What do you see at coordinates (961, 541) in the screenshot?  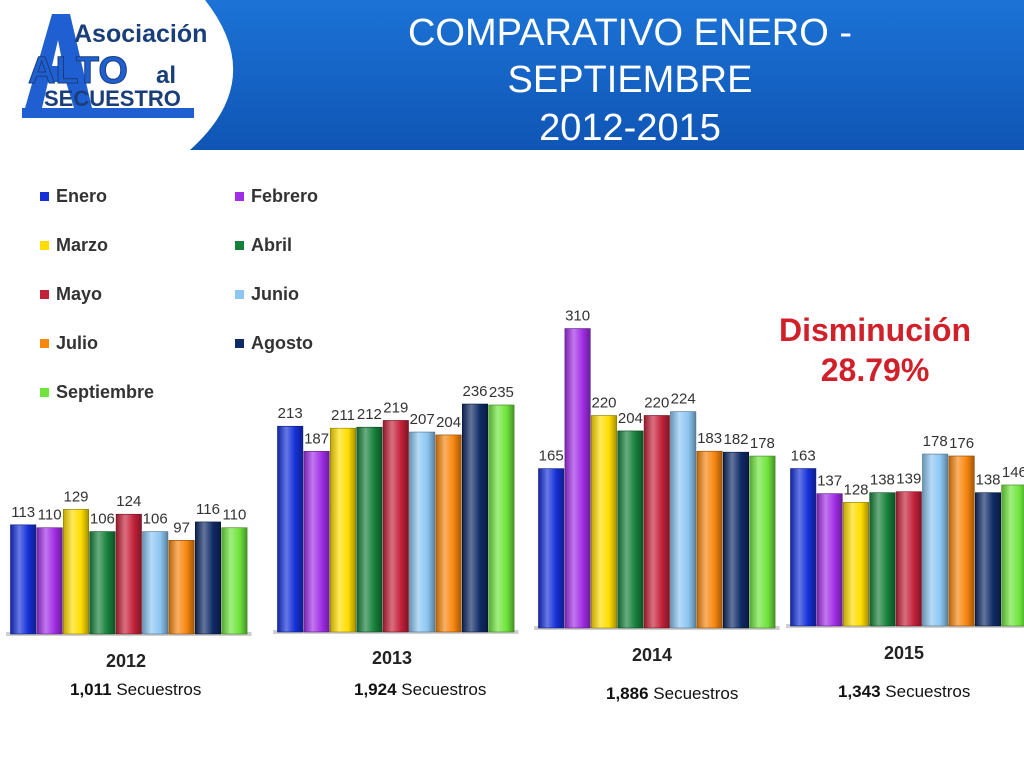 I see `bar-2015-julio` at bounding box center [961, 541].